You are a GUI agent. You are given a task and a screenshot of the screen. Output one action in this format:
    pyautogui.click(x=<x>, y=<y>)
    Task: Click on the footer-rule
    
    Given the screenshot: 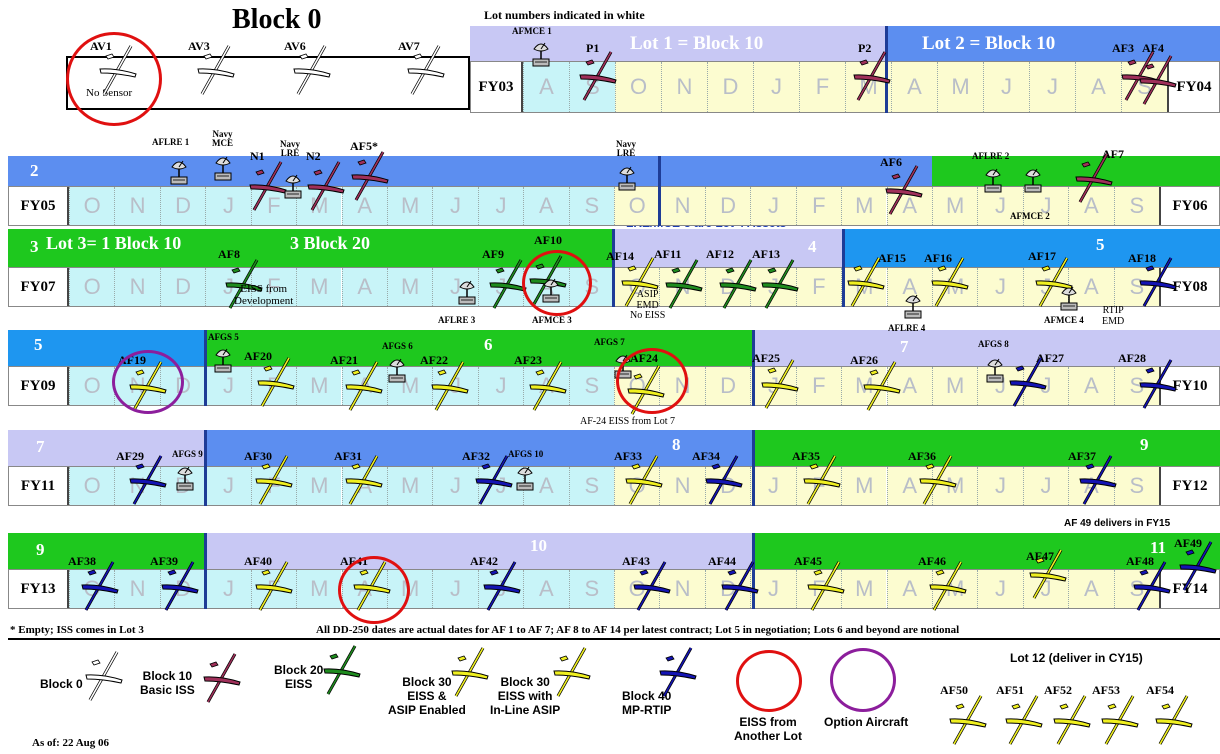 What is the action you would take?
    pyautogui.click(x=614, y=639)
    